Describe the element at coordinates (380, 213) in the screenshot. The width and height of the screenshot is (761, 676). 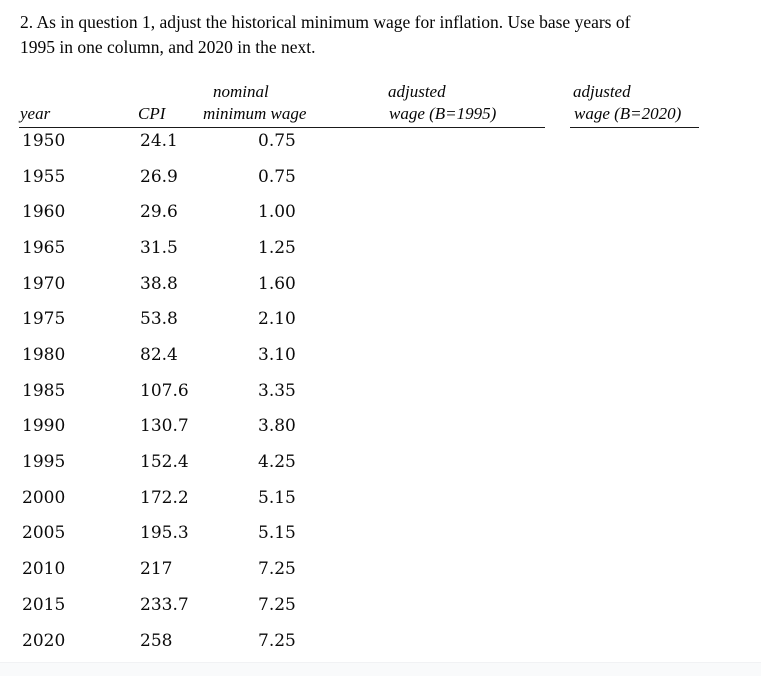
I see `table-row: 1960 29.6 1.00` at that location.